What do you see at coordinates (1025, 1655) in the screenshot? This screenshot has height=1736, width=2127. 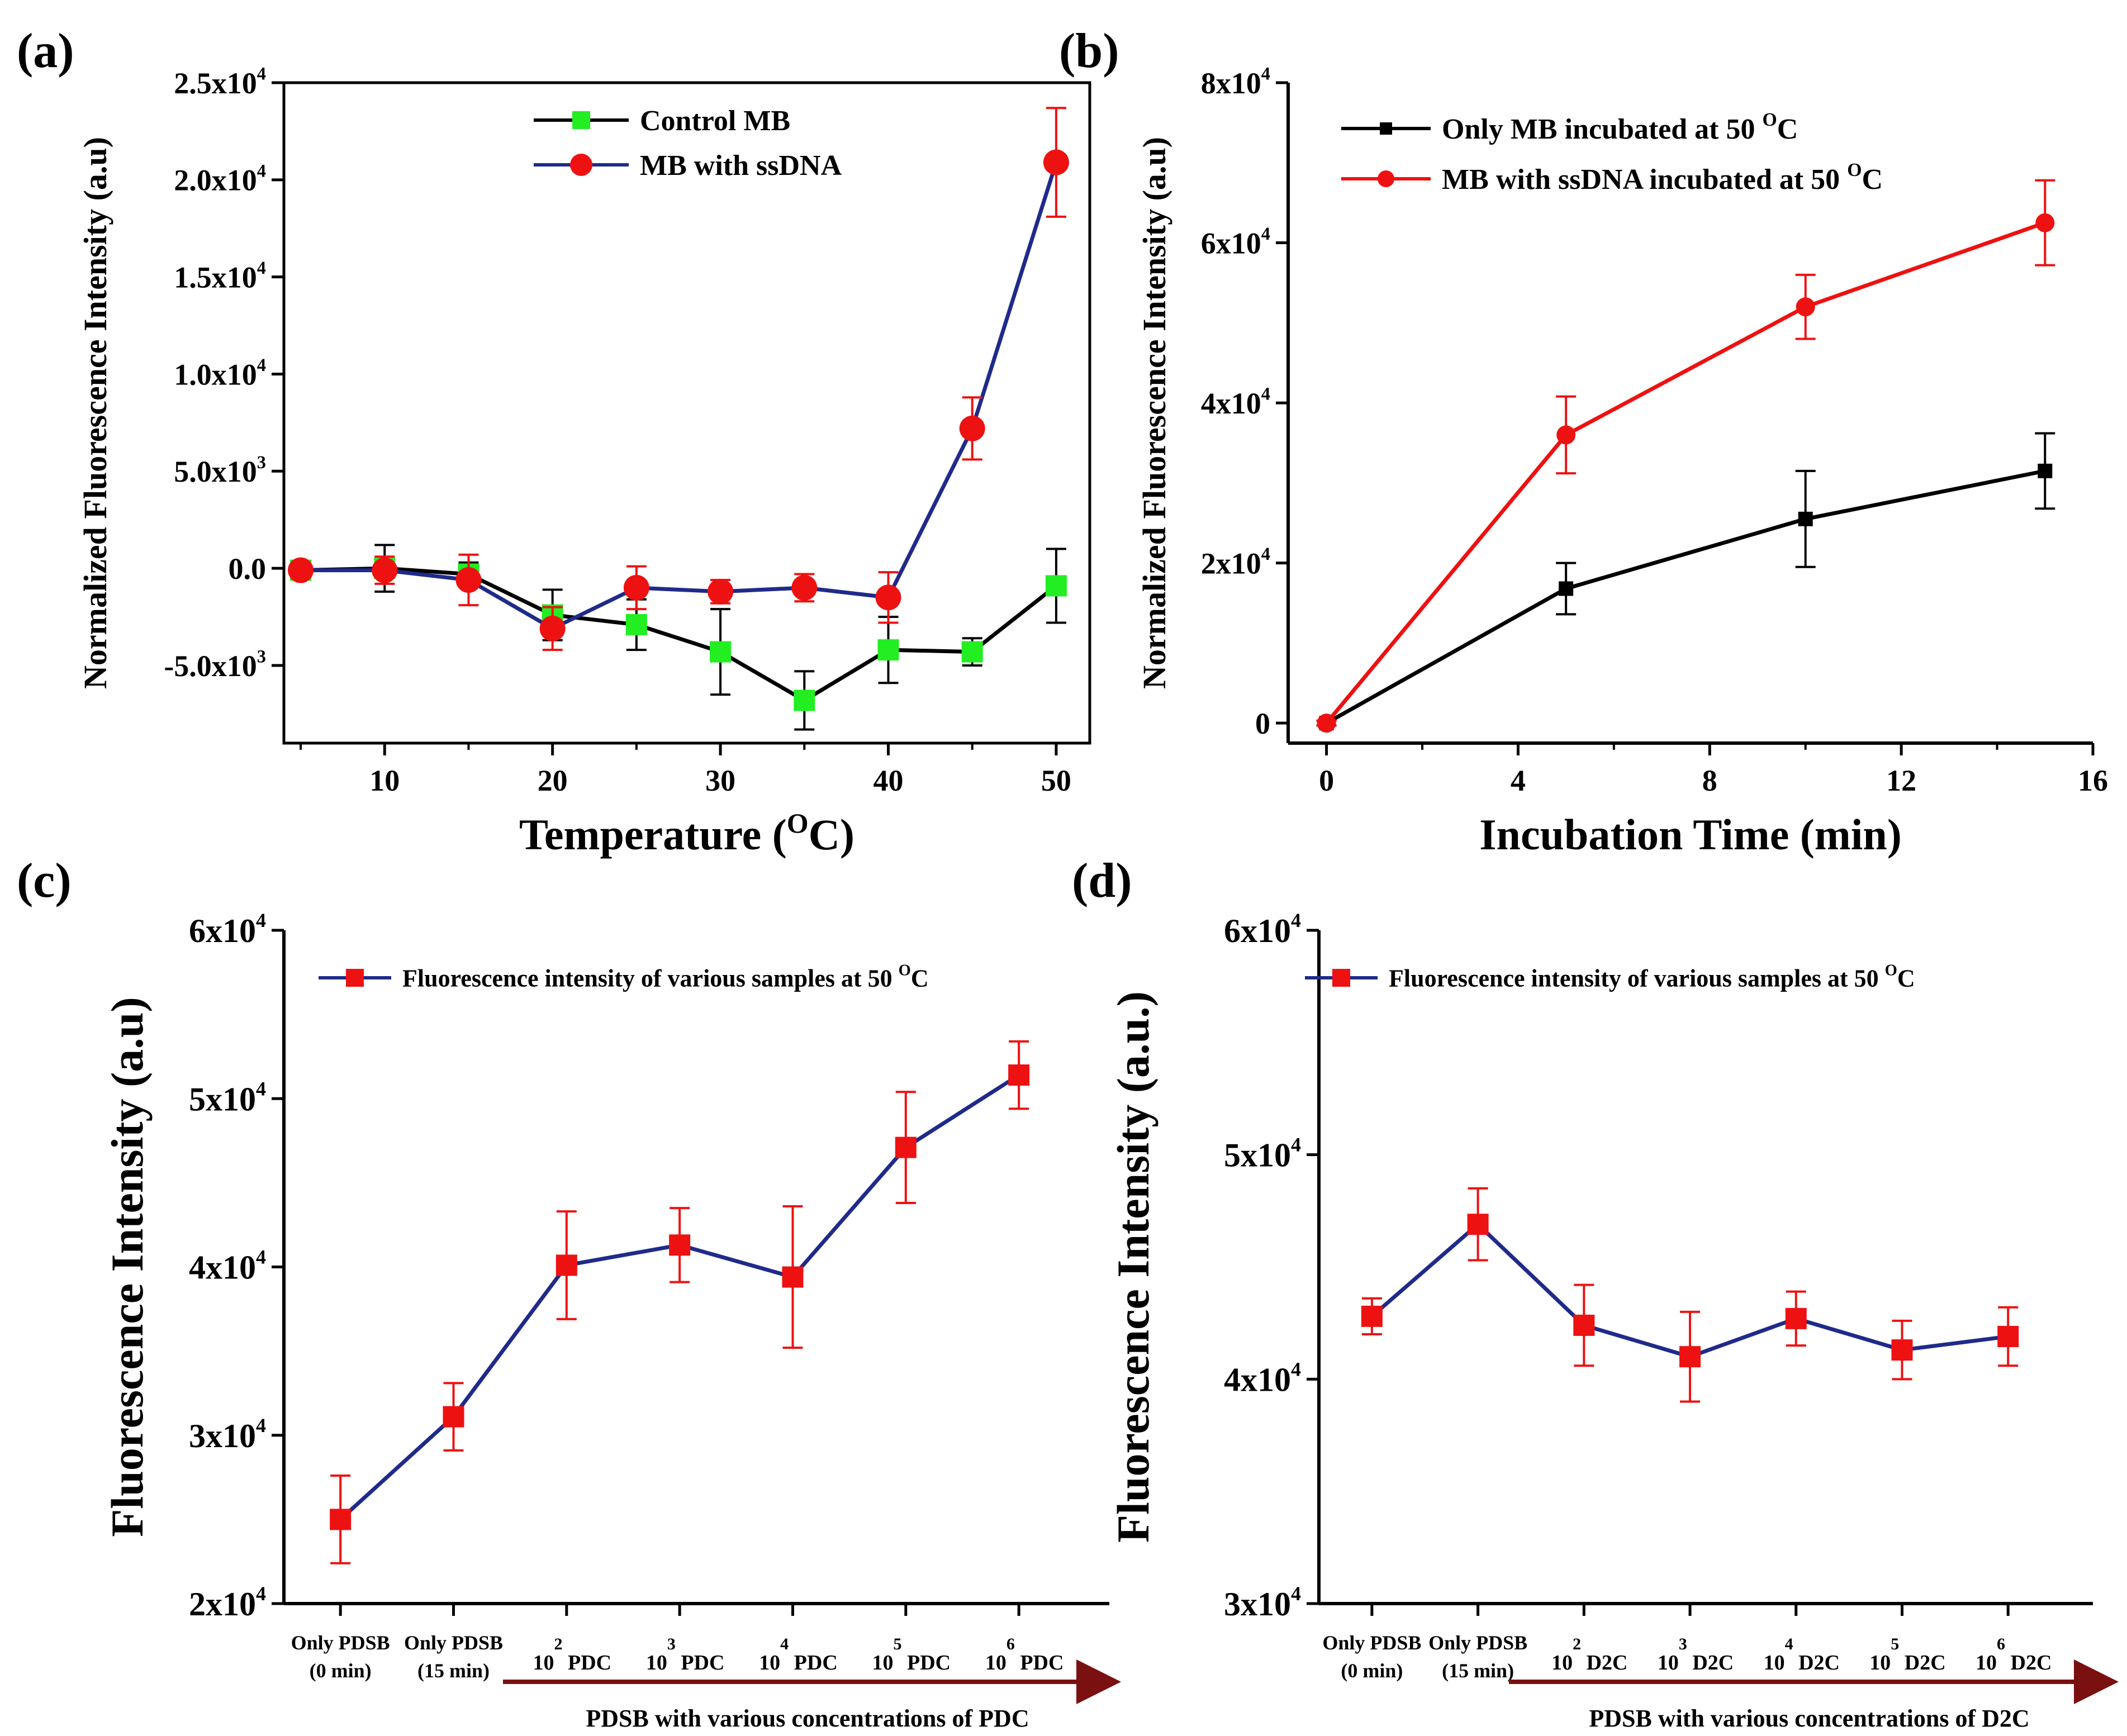 I see `category-label: 106 PDC` at bounding box center [1025, 1655].